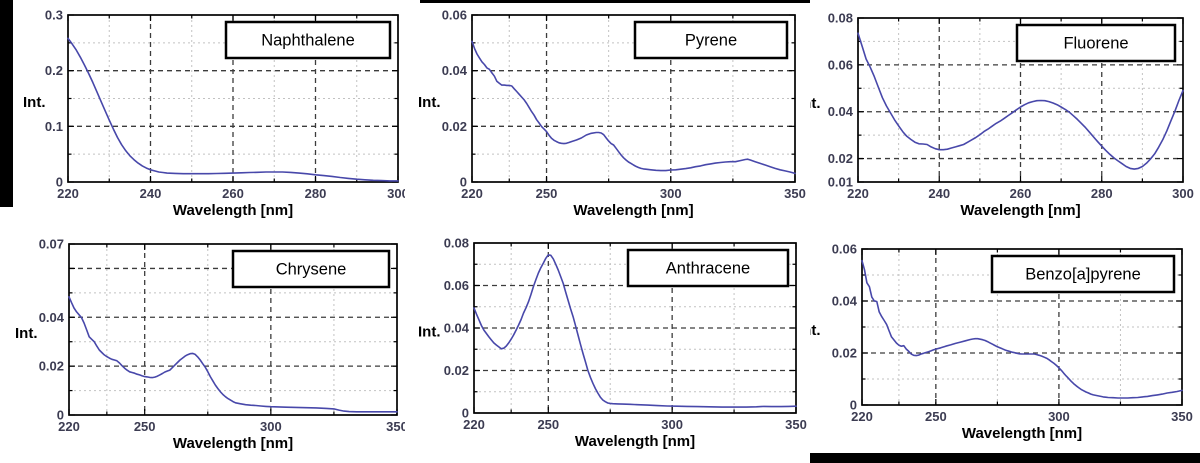  I want to click on chart-title: Pyrene, so click(711, 41).